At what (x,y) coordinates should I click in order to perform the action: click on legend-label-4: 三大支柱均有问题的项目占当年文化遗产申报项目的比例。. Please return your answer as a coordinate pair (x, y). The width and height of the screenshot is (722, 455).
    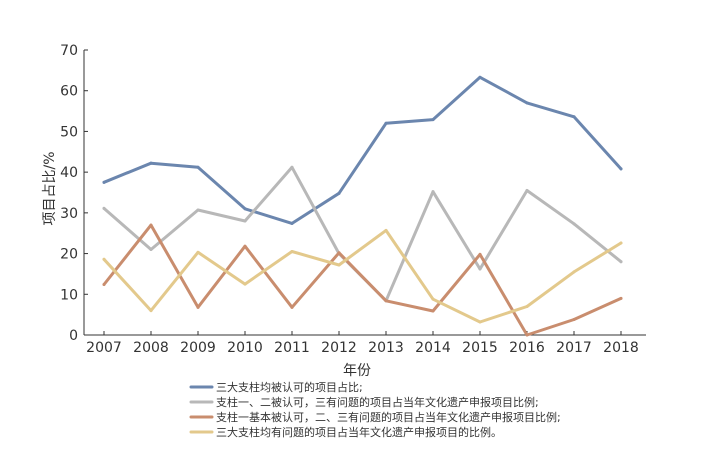
    Looking at the image, I should click on (359, 432).